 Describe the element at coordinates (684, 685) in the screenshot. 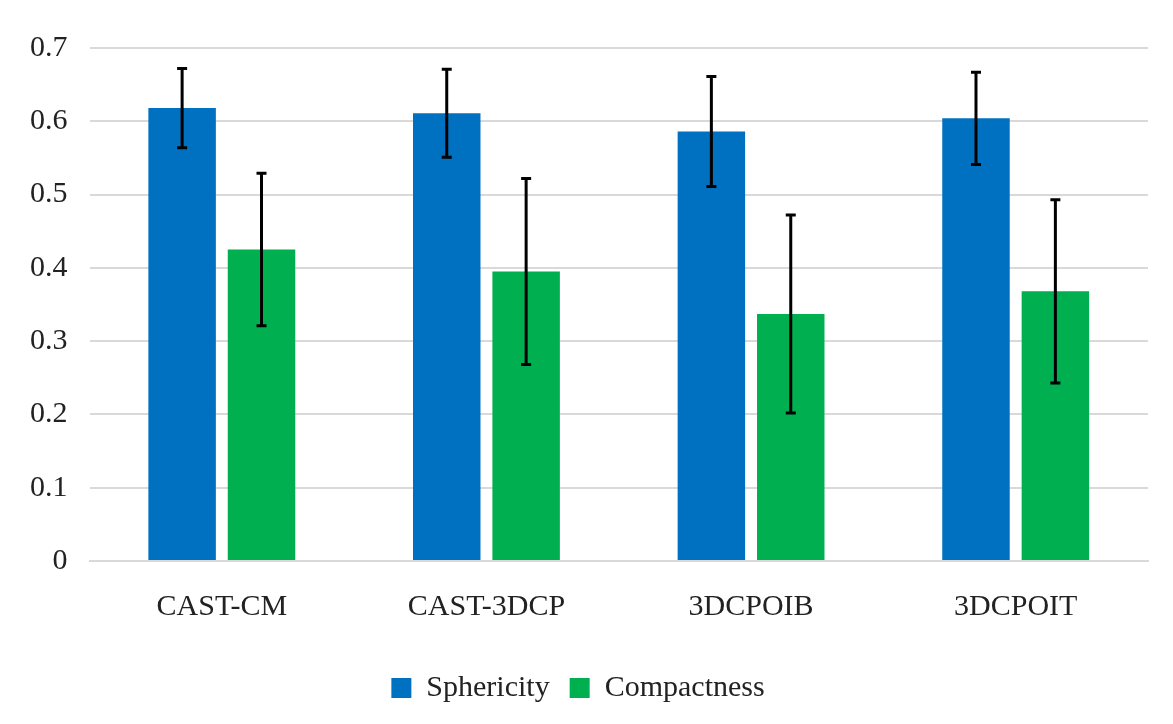

I see `legend-label: Compactness` at that location.